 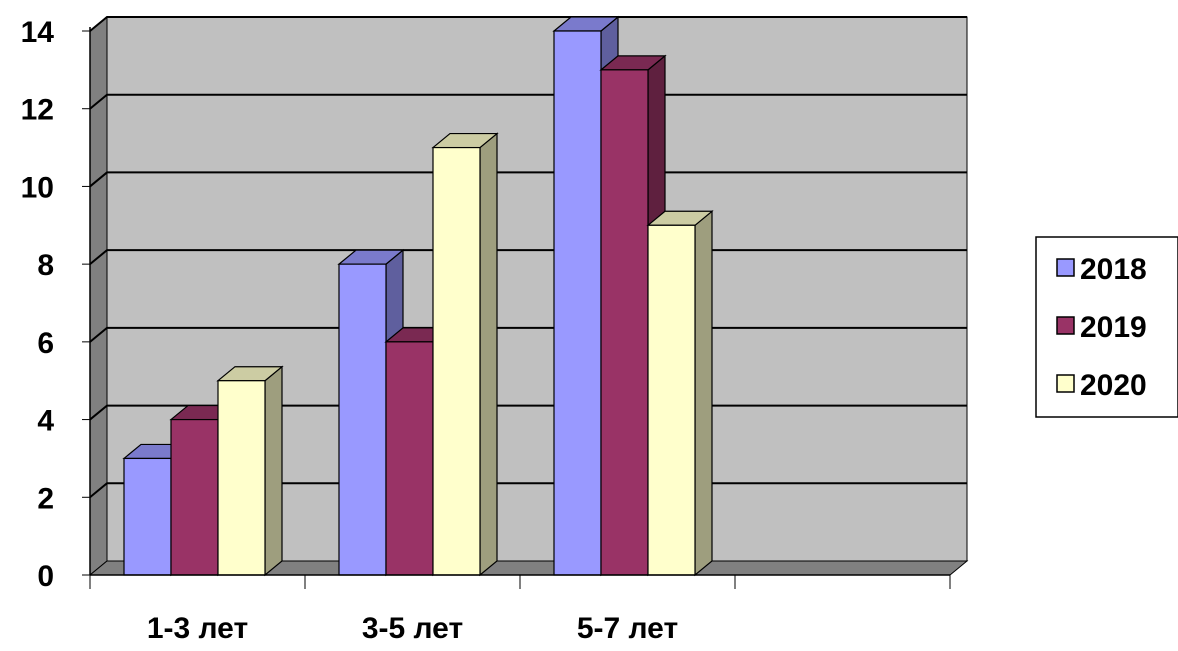 What do you see at coordinates (37, 187) in the screenshot?
I see `y-tick-label: 10` at bounding box center [37, 187].